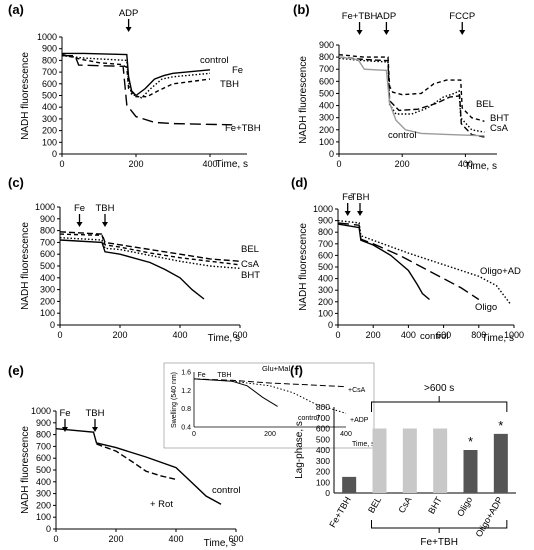  What do you see at coordinates (276, 368) in the screenshot?
I see `inset-title: Glu+Mal` at bounding box center [276, 368].